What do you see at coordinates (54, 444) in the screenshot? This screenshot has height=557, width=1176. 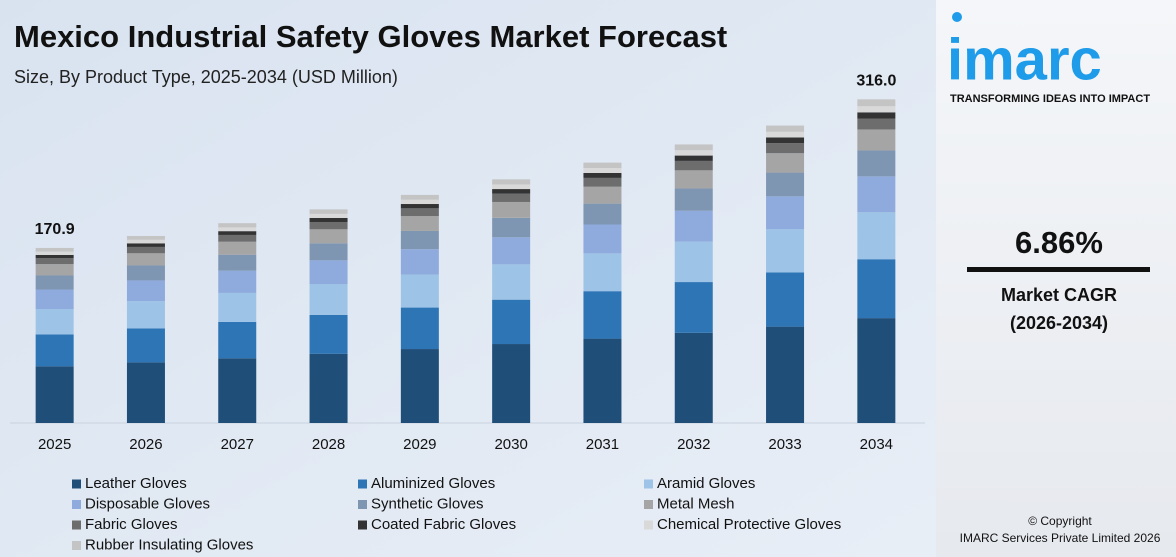 I see `x-tick-label: 2025` at bounding box center [54, 444].